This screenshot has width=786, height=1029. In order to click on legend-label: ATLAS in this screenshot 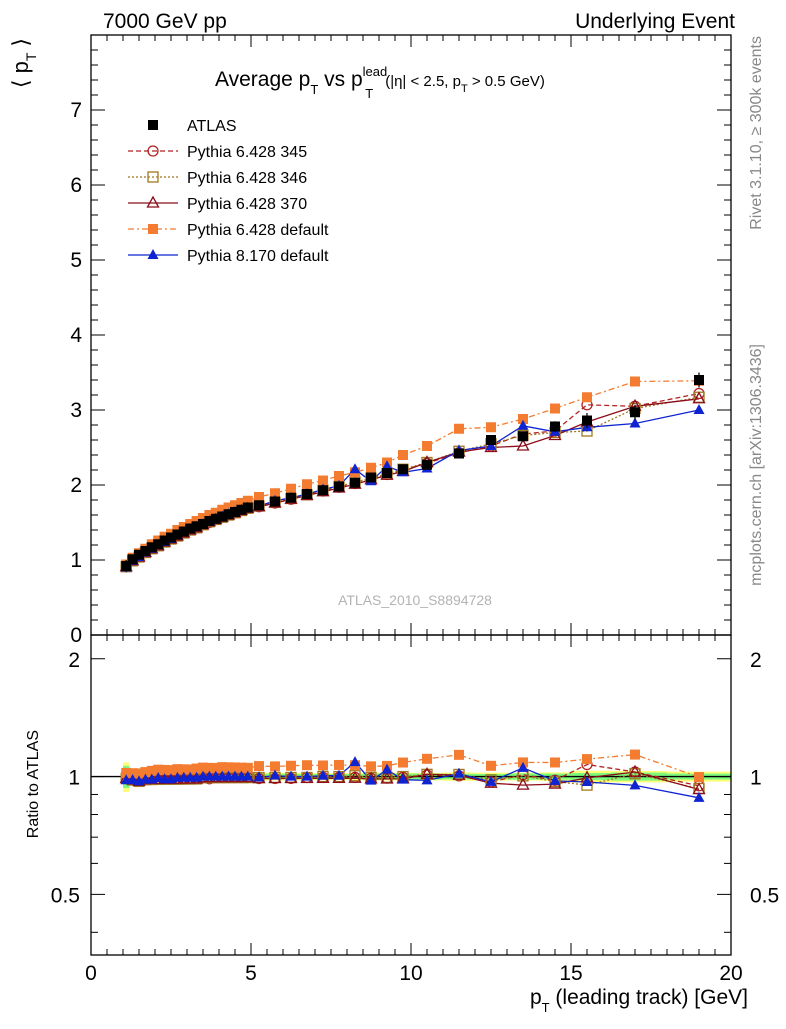, I will do `click(212, 126)`.